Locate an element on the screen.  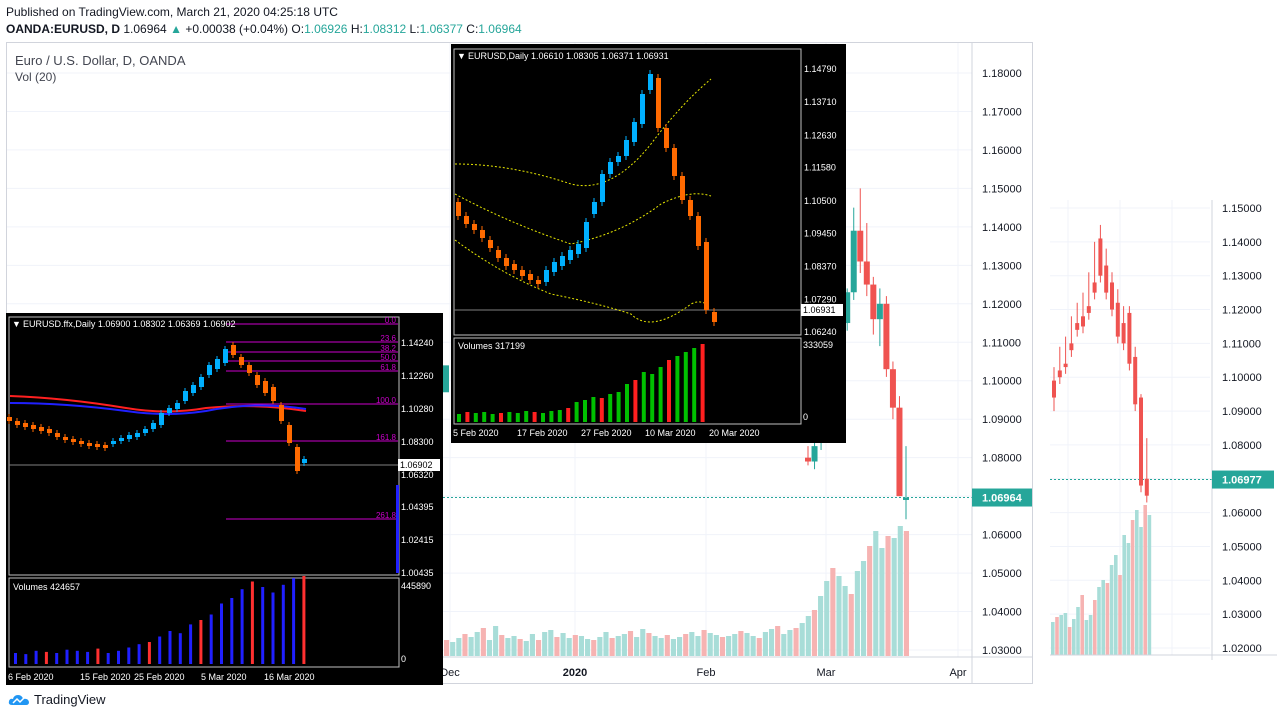
ma-blue-line is located at coordinates (158, 408).